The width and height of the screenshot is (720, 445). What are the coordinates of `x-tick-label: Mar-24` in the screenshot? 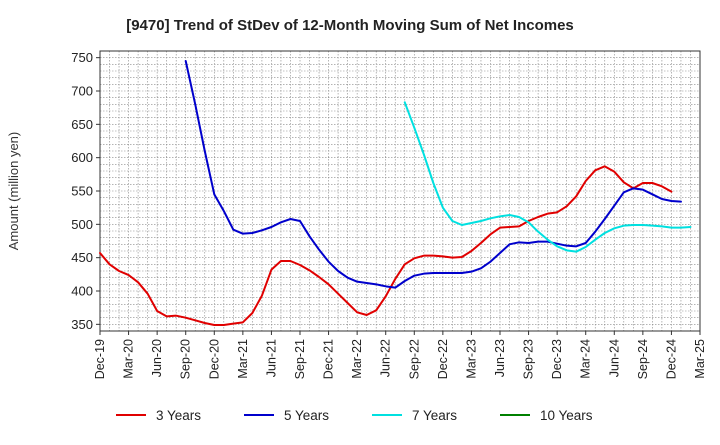 It's located at (586, 359).